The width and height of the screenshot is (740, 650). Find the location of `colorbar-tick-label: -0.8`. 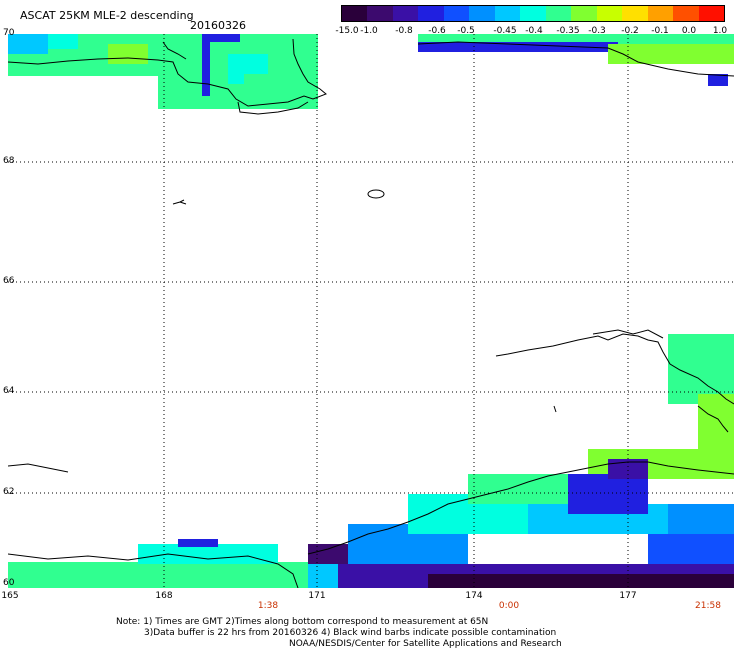

colorbar-tick-label: -0.8 is located at coordinates (404, 31).